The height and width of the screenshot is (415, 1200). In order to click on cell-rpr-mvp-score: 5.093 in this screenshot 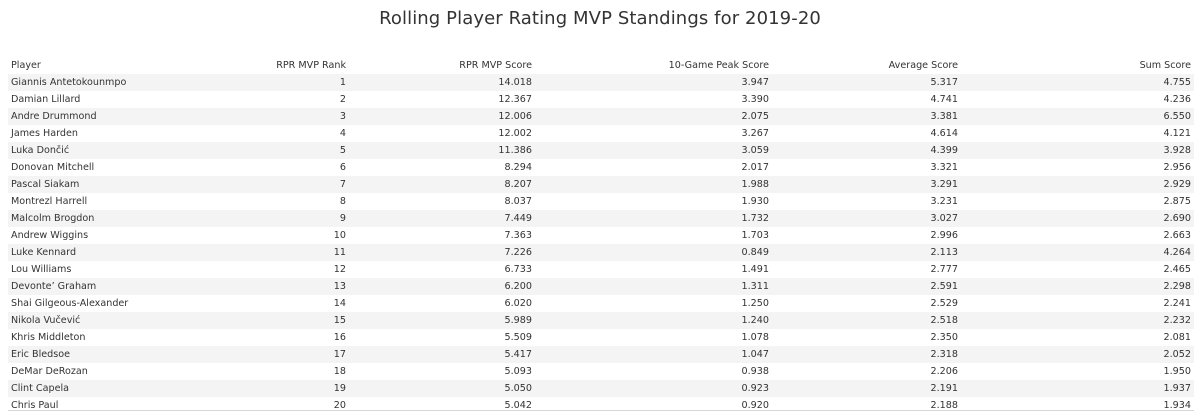, I will do `click(518, 371)`.